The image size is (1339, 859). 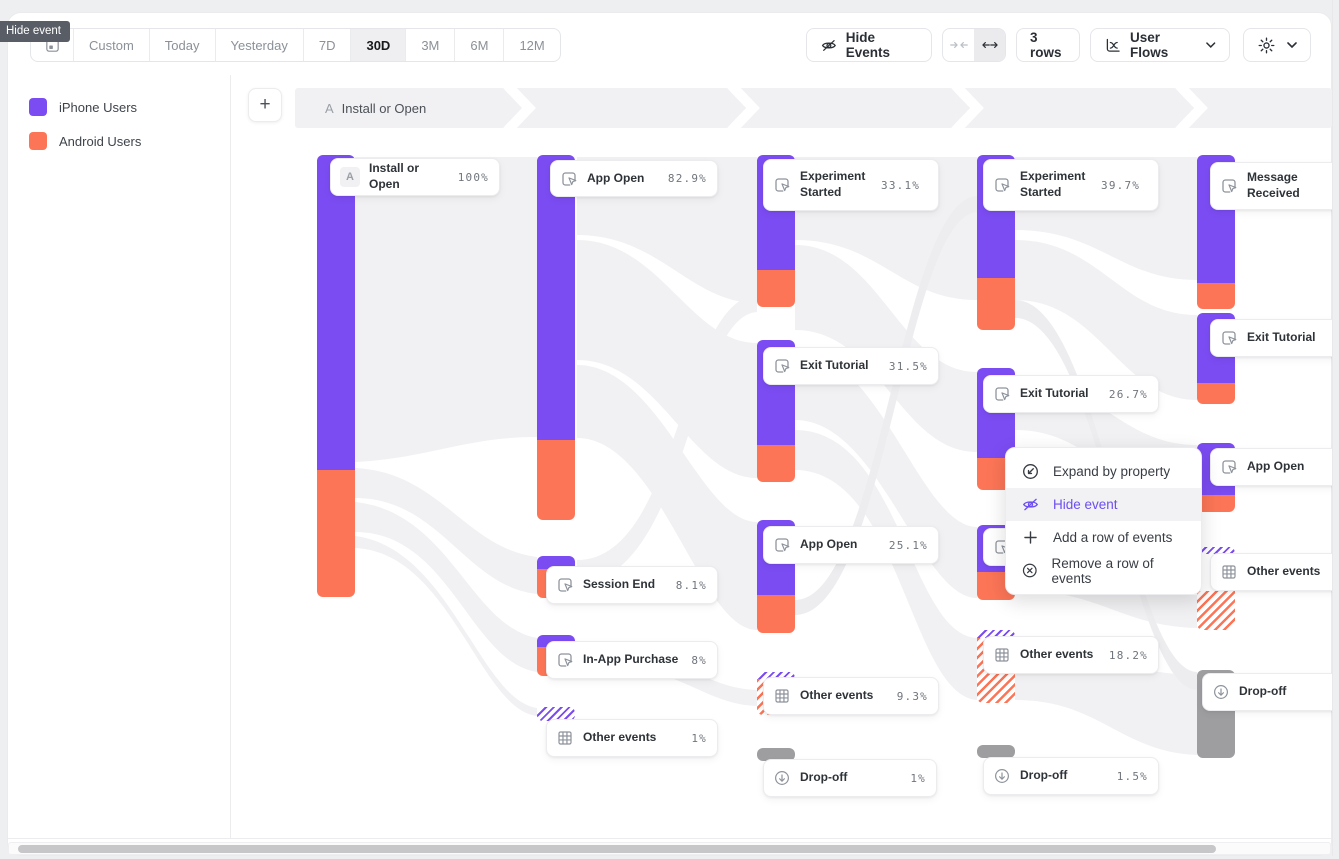 What do you see at coordinates (1053, 184) in the screenshot?
I see `node-label: Experiment Started` at bounding box center [1053, 184].